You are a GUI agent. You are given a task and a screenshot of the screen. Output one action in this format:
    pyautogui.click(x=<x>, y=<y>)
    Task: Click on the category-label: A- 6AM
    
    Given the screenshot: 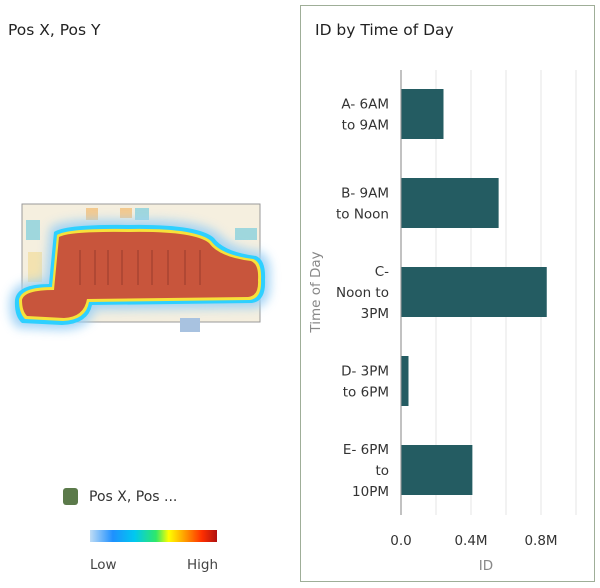 What is the action you would take?
    pyautogui.click(x=365, y=104)
    